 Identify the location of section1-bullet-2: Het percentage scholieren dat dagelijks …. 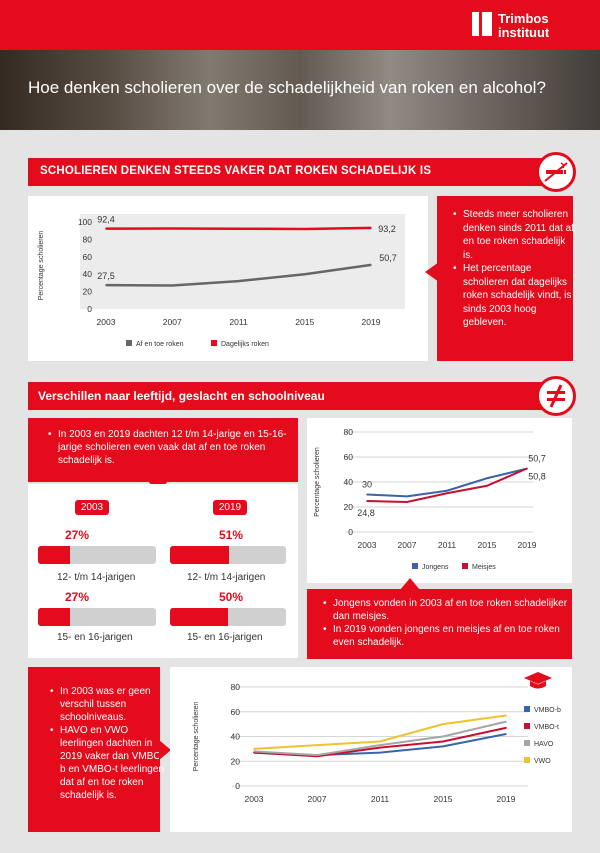
(514, 296).